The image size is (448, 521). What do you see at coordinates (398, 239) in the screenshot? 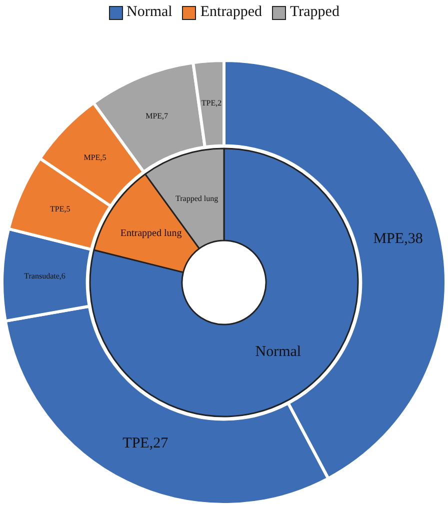
I see `slice-label: MPE,38` at bounding box center [398, 239].